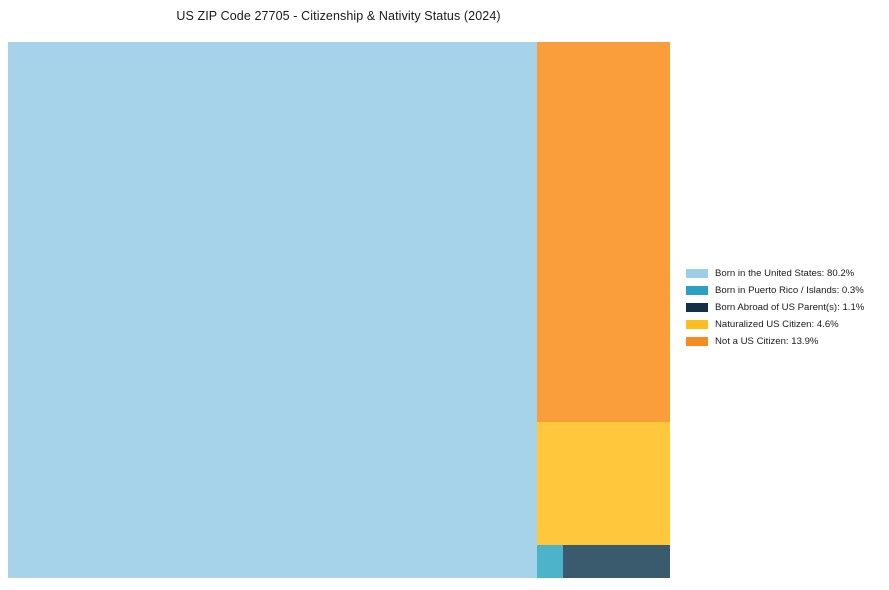  Describe the element at coordinates (790, 307) in the screenshot. I see `legend-item-label: Born Abroad of US Parent(s): 1.1%` at that location.